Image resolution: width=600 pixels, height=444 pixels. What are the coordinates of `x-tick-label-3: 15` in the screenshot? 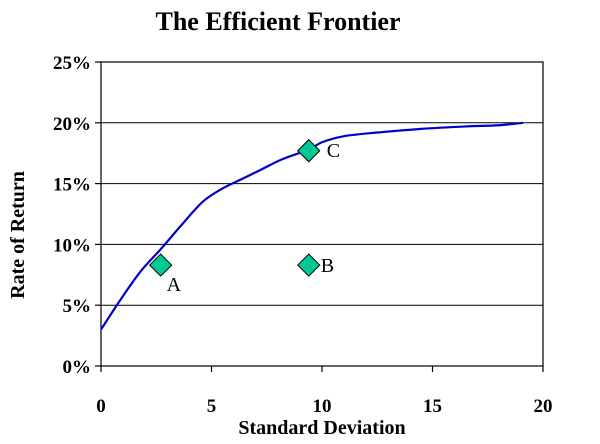 It's located at (432, 406).